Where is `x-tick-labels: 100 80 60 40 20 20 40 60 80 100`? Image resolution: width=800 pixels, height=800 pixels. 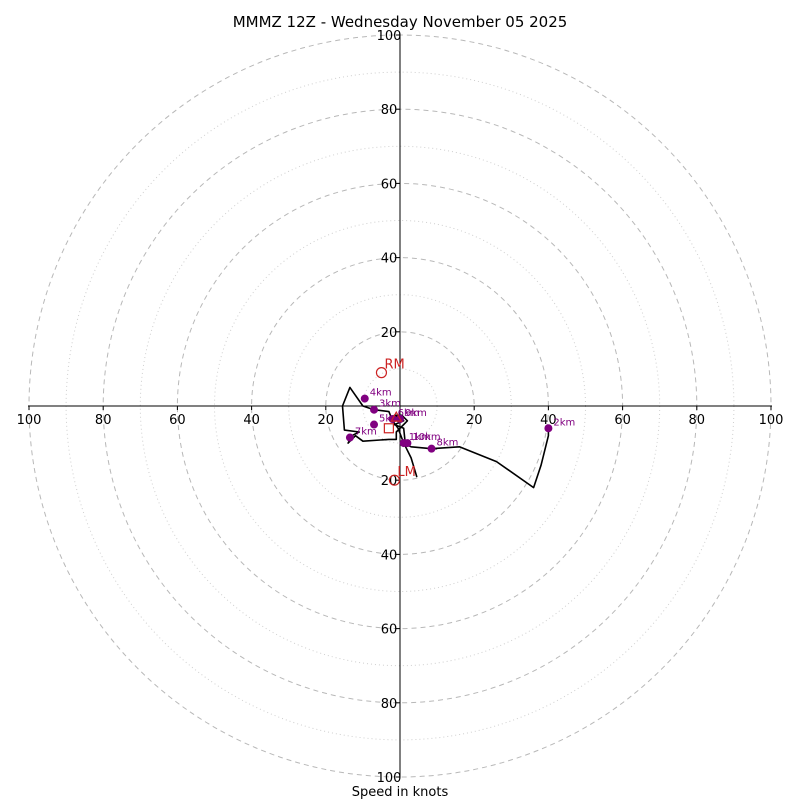
x-tick-labels: 100 80 60 40 20 20 40 60 80 100 is located at coordinates (400, 417).